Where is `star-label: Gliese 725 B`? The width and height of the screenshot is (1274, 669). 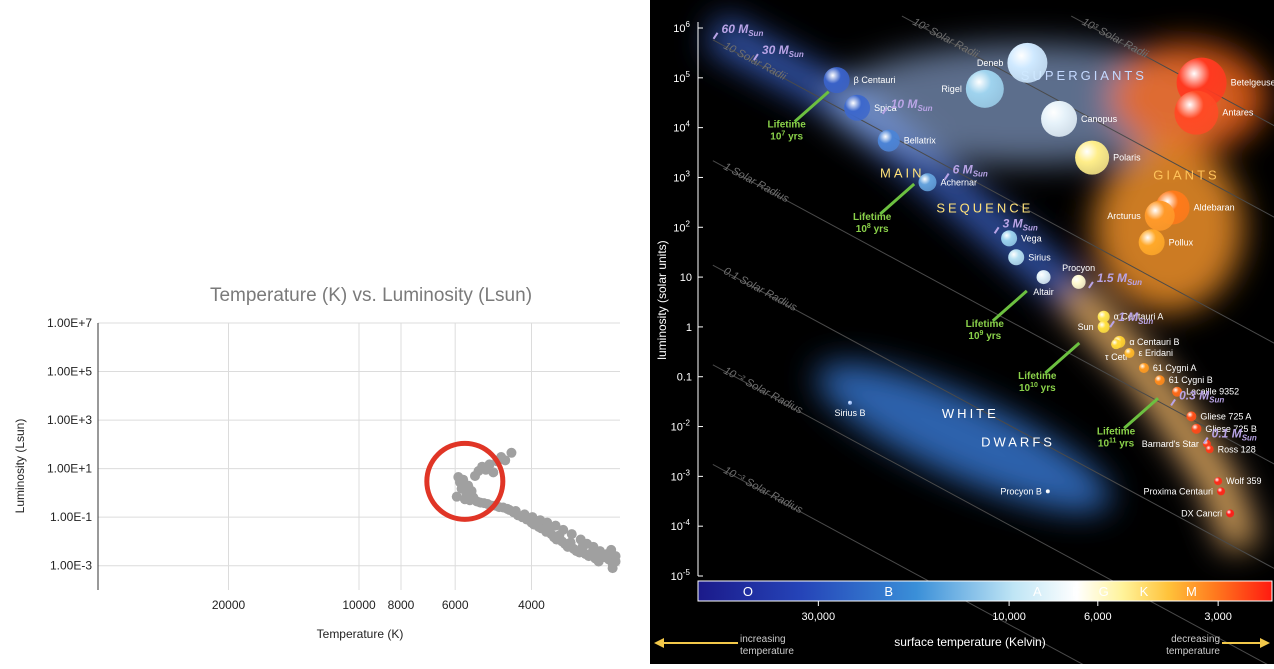 star-label: Gliese 725 B is located at coordinates (1231, 429).